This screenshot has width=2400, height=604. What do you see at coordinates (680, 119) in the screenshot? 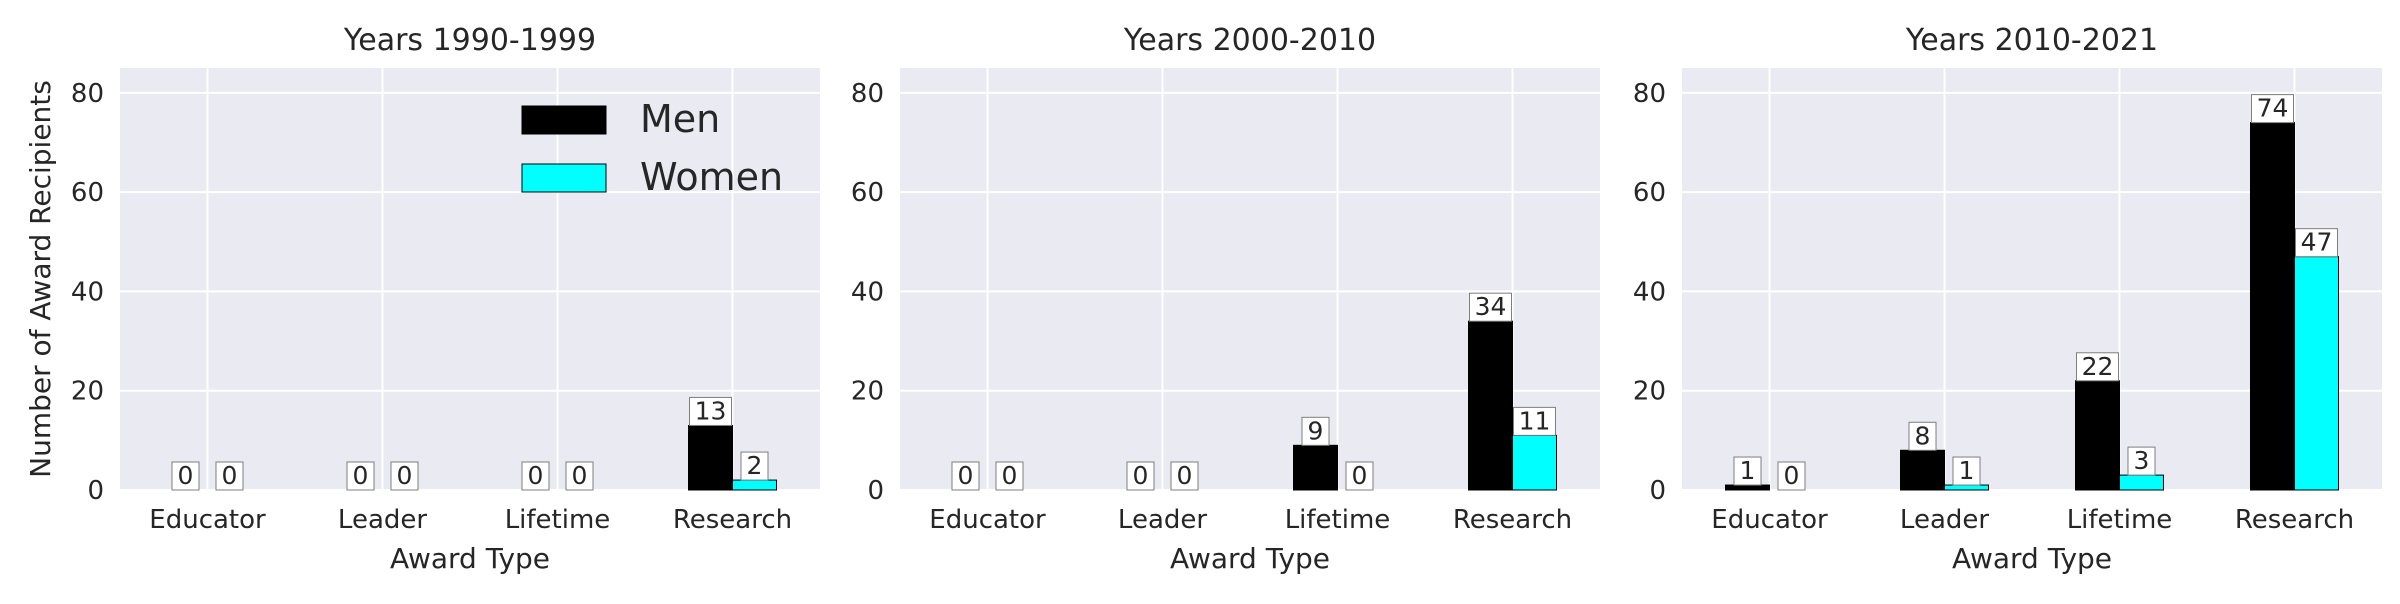
I see `legend-label: Men` at bounding box center [680, 119].